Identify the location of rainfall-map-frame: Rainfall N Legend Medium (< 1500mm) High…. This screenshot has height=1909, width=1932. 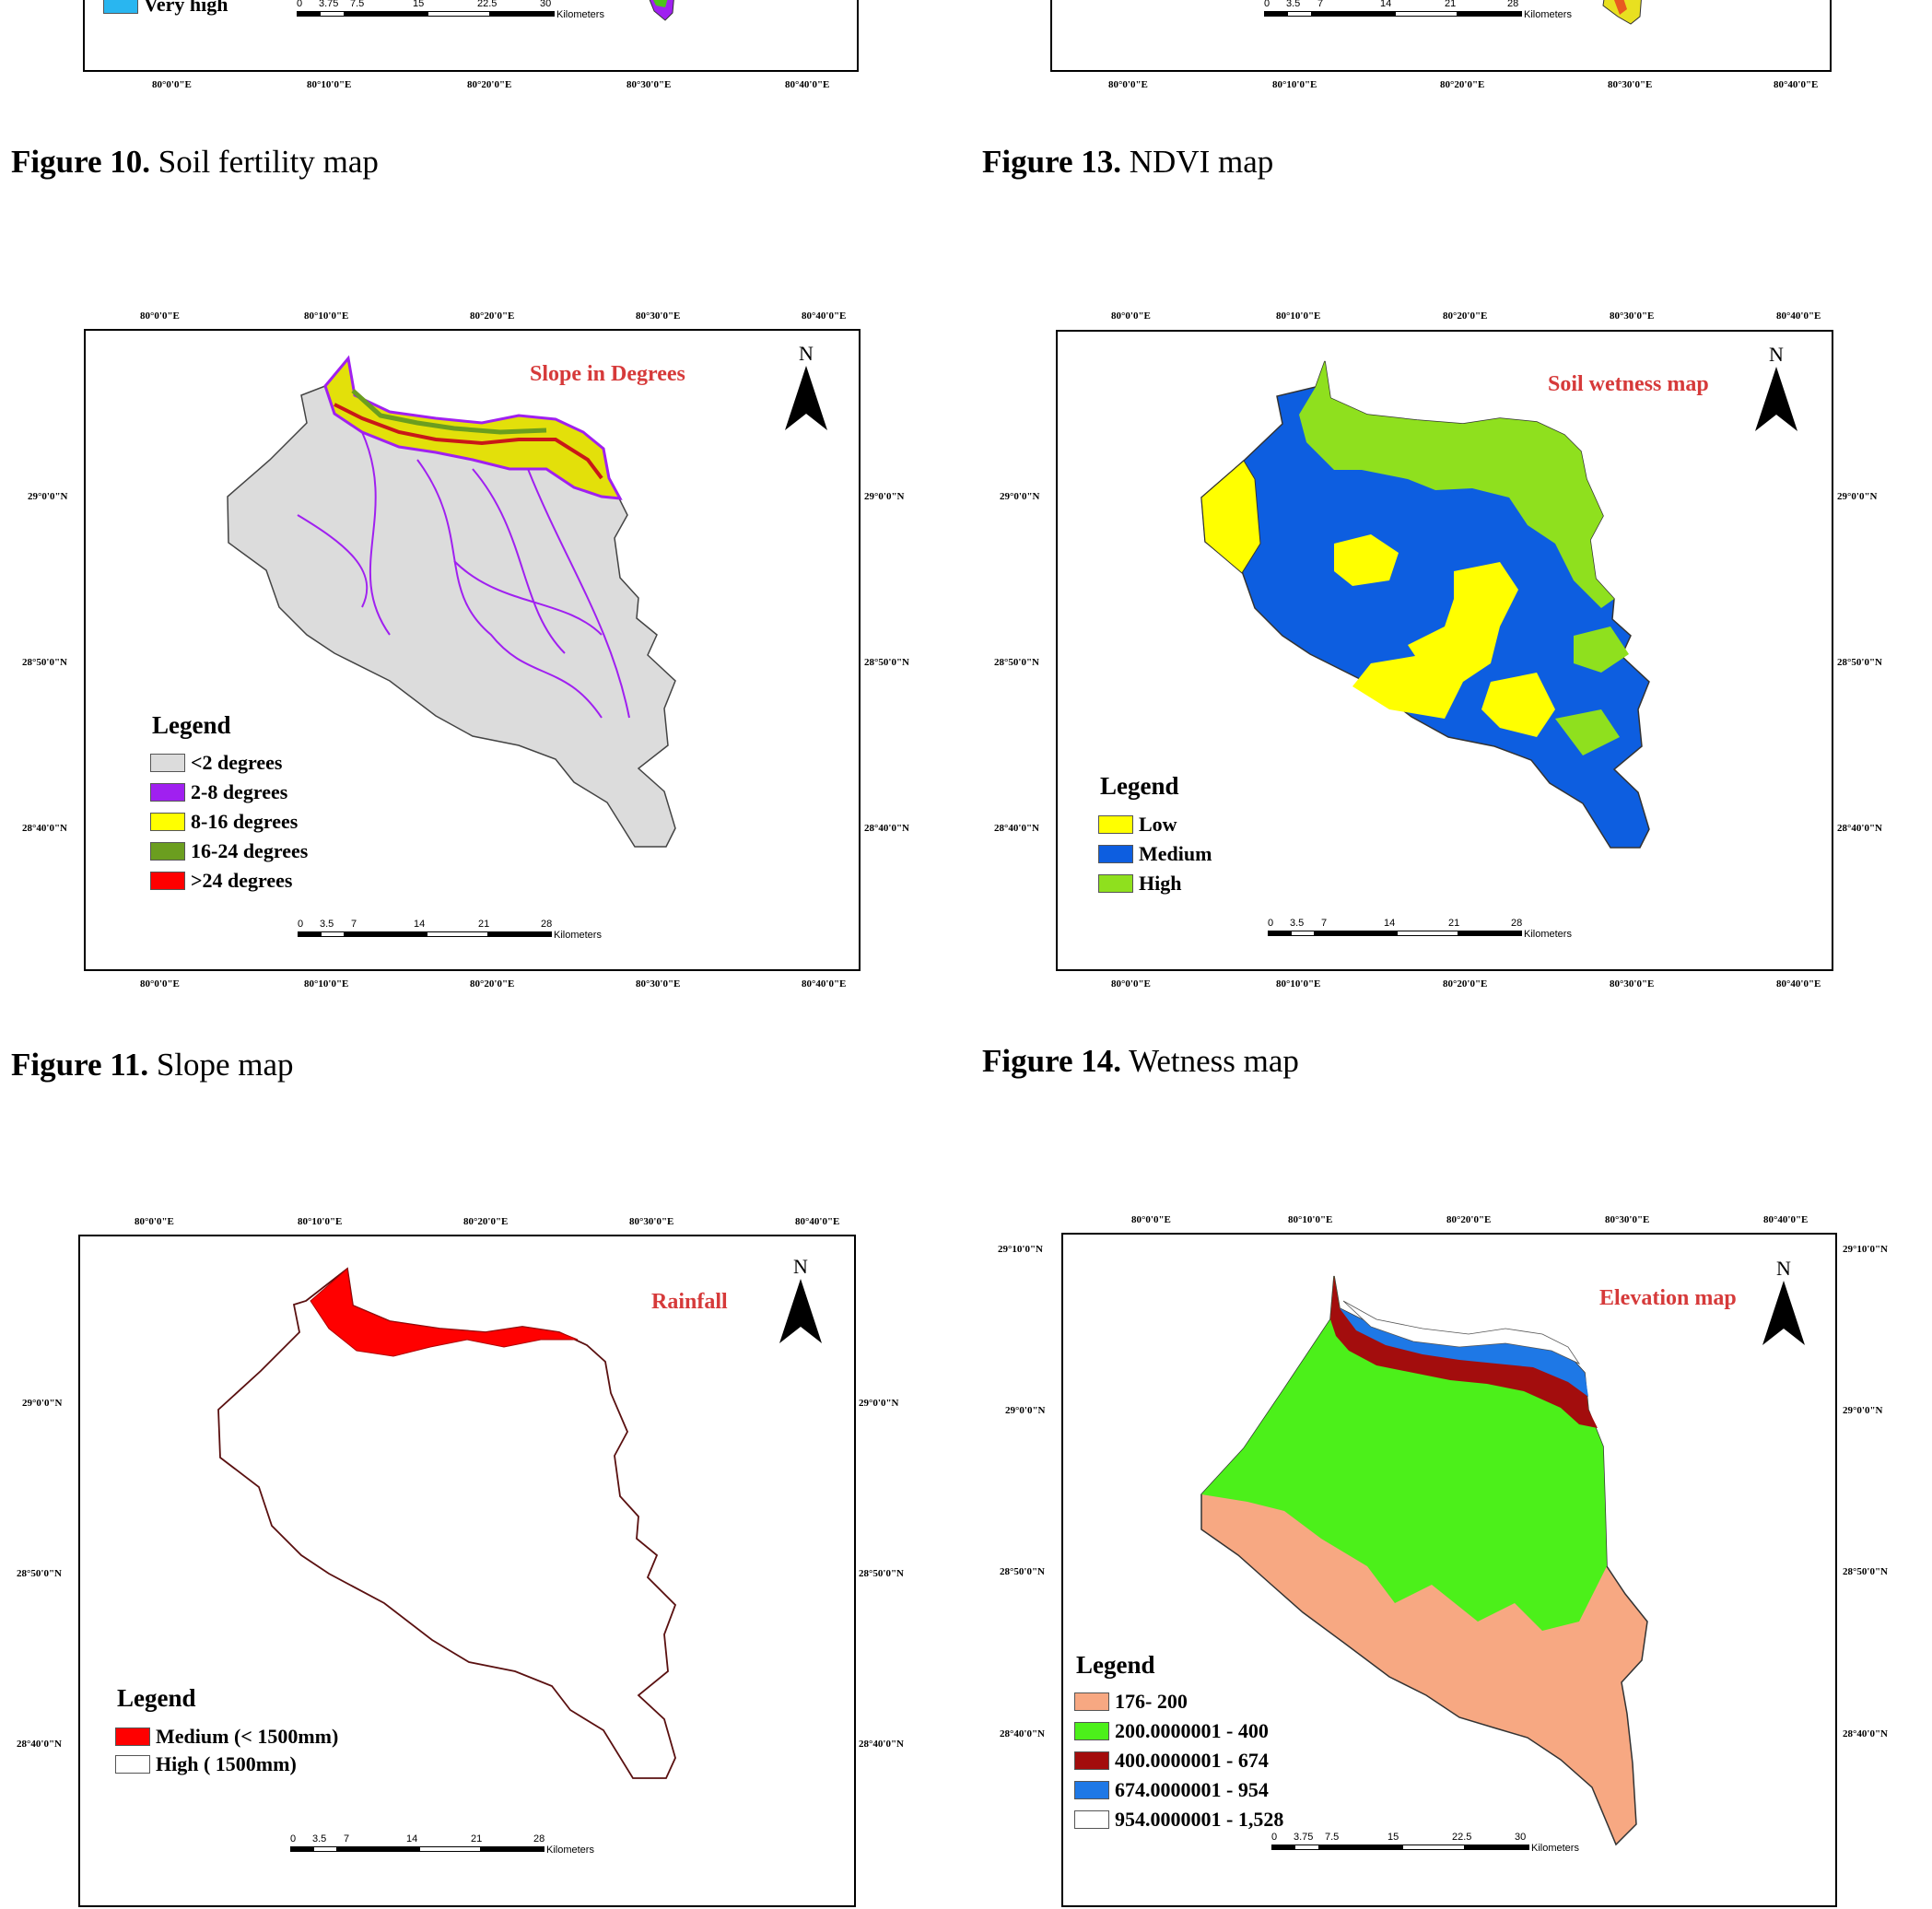
(467, 1571).